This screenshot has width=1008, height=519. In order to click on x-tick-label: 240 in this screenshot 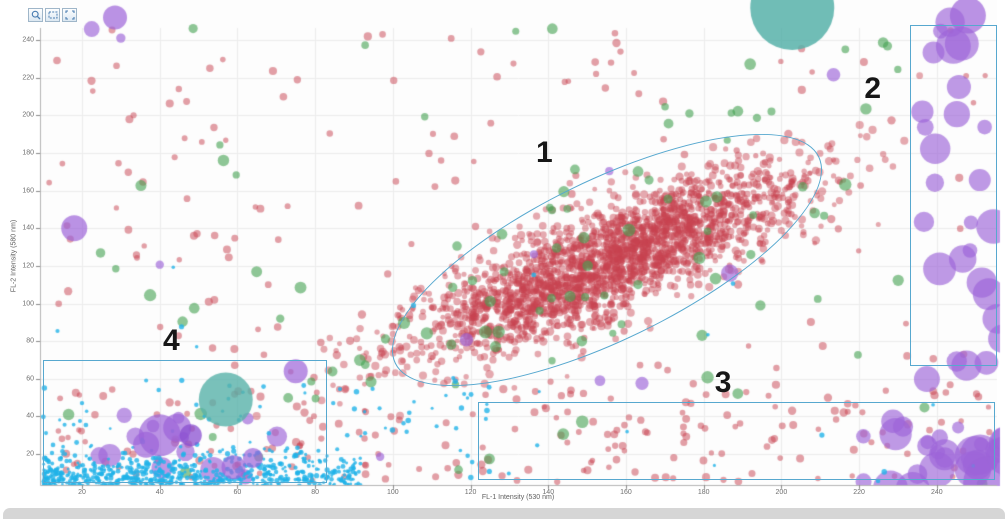, I will do `click(936, 492)`.